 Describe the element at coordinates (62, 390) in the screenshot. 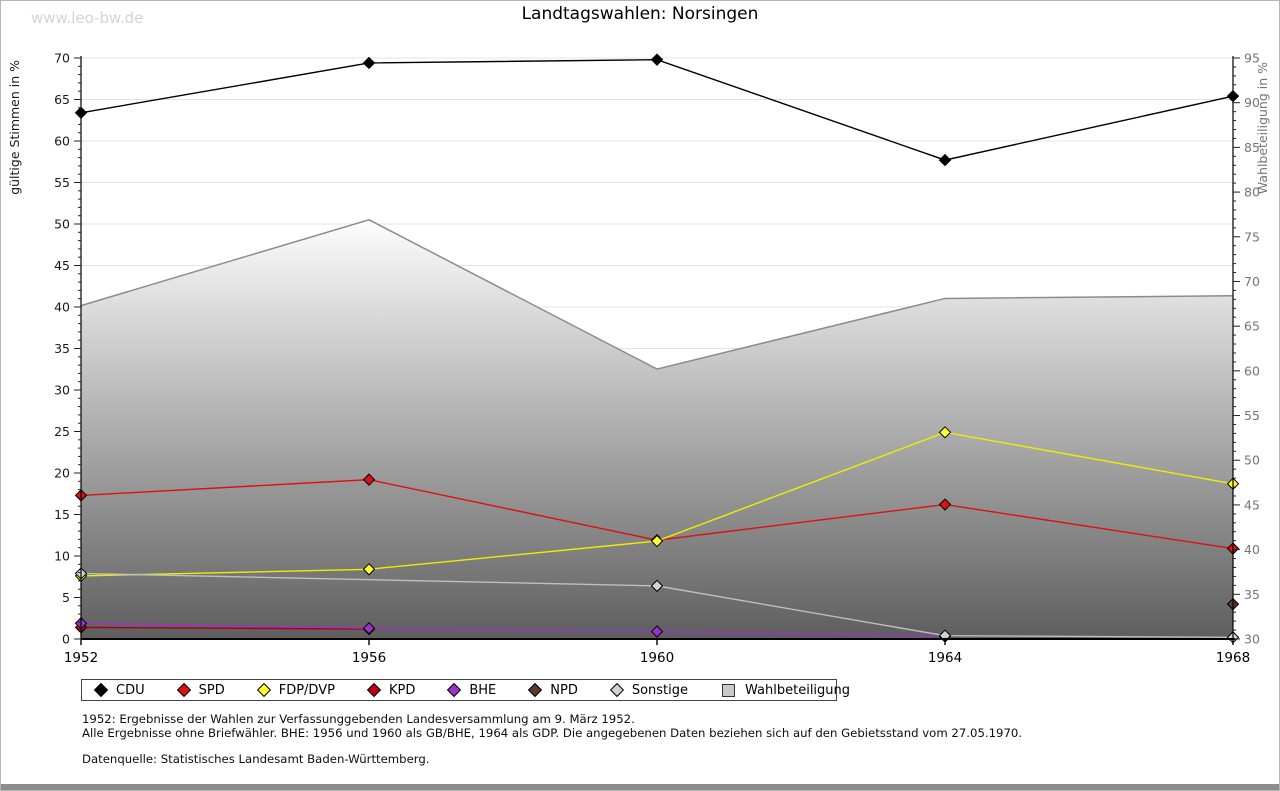

I see `left-tick-label: 30` at that location.